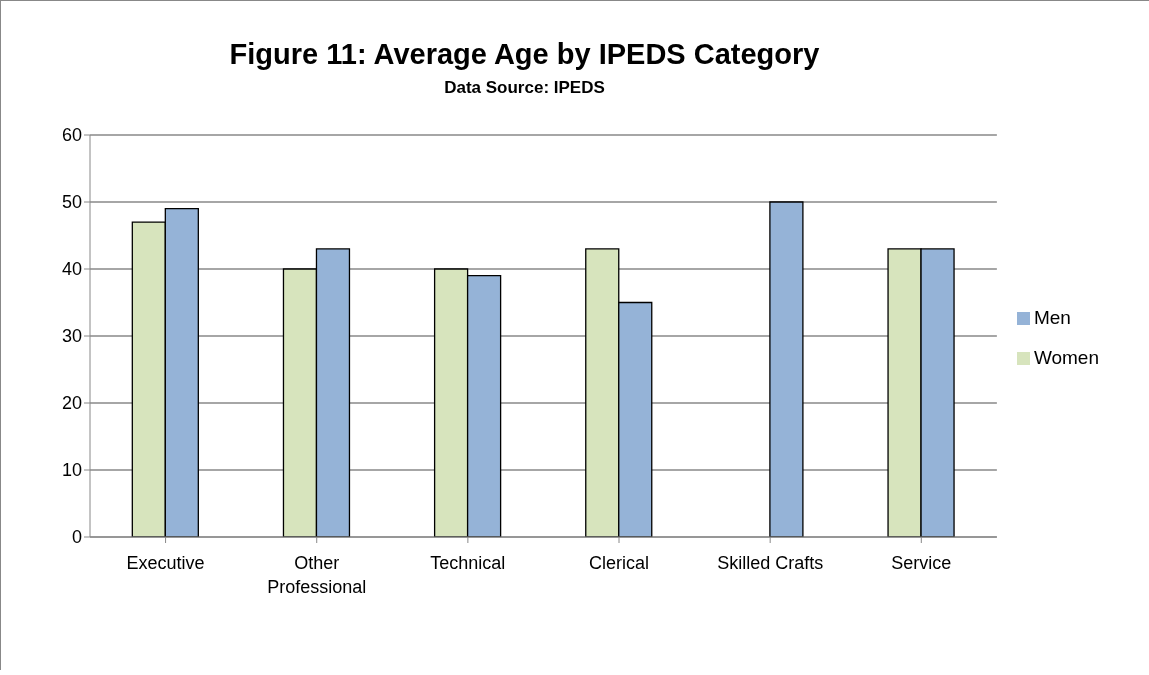 The height and width of the screenshot is (675, 1149). Describe the element at coordinates (786, 369) in the screenshot. I see `bar` at that location.